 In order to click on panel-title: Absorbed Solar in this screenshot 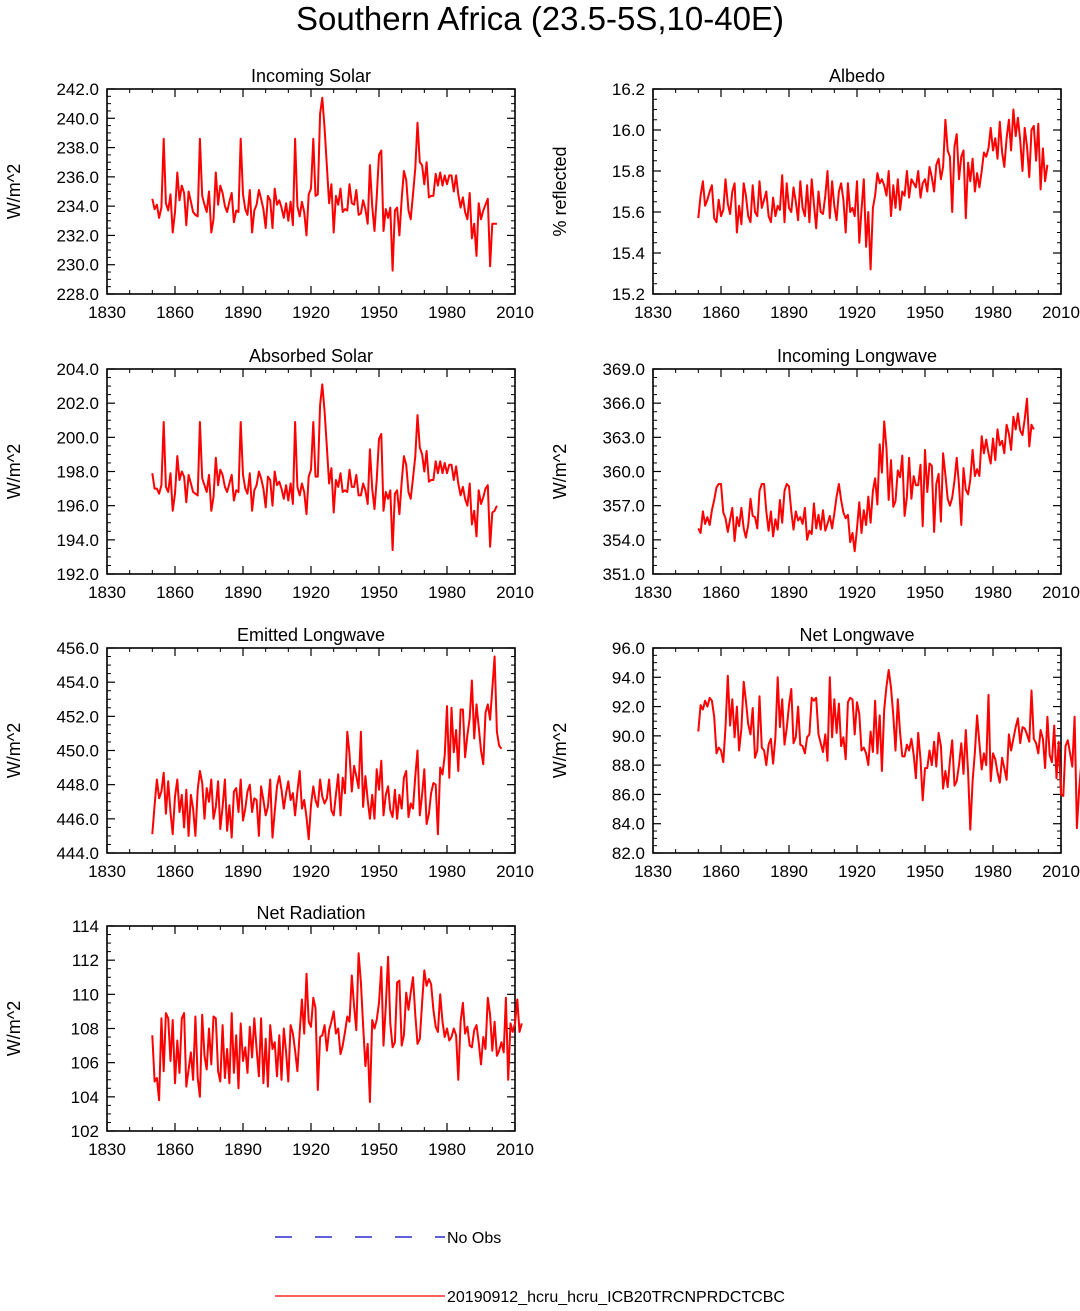, I will do `click(311, 356)`.